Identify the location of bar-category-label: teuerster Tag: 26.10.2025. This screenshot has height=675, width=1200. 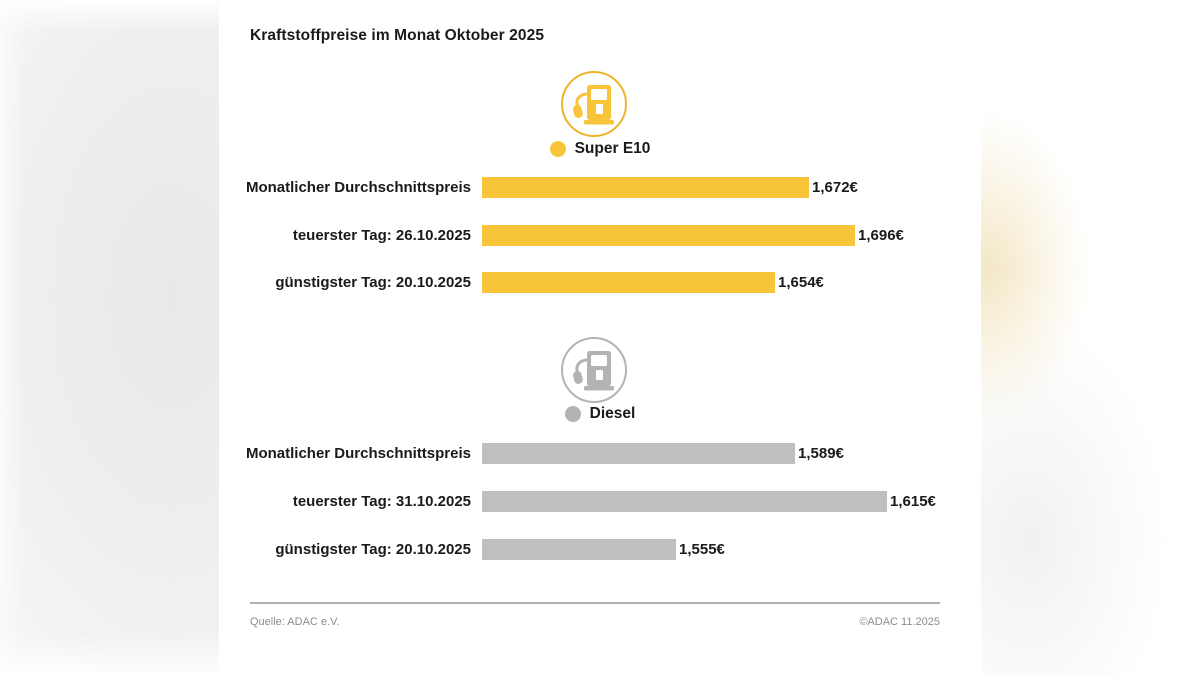
(381, 235).